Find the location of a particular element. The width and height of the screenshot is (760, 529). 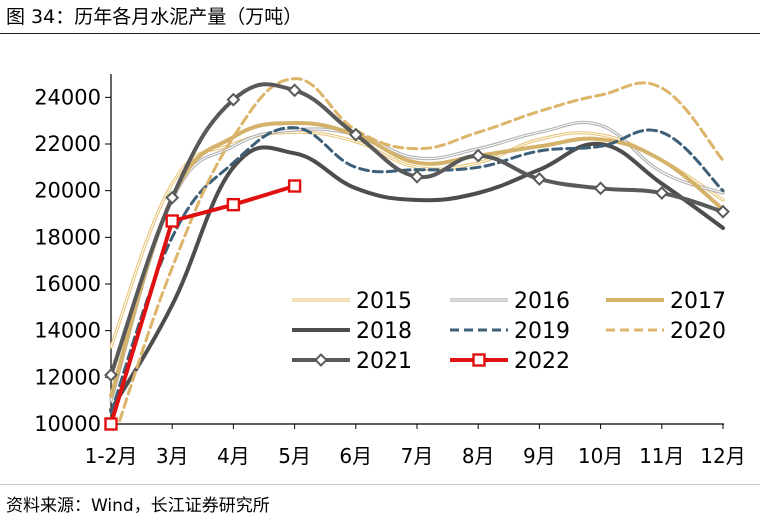

y-tick-label: 20000 is located at coordinates (67, 191).